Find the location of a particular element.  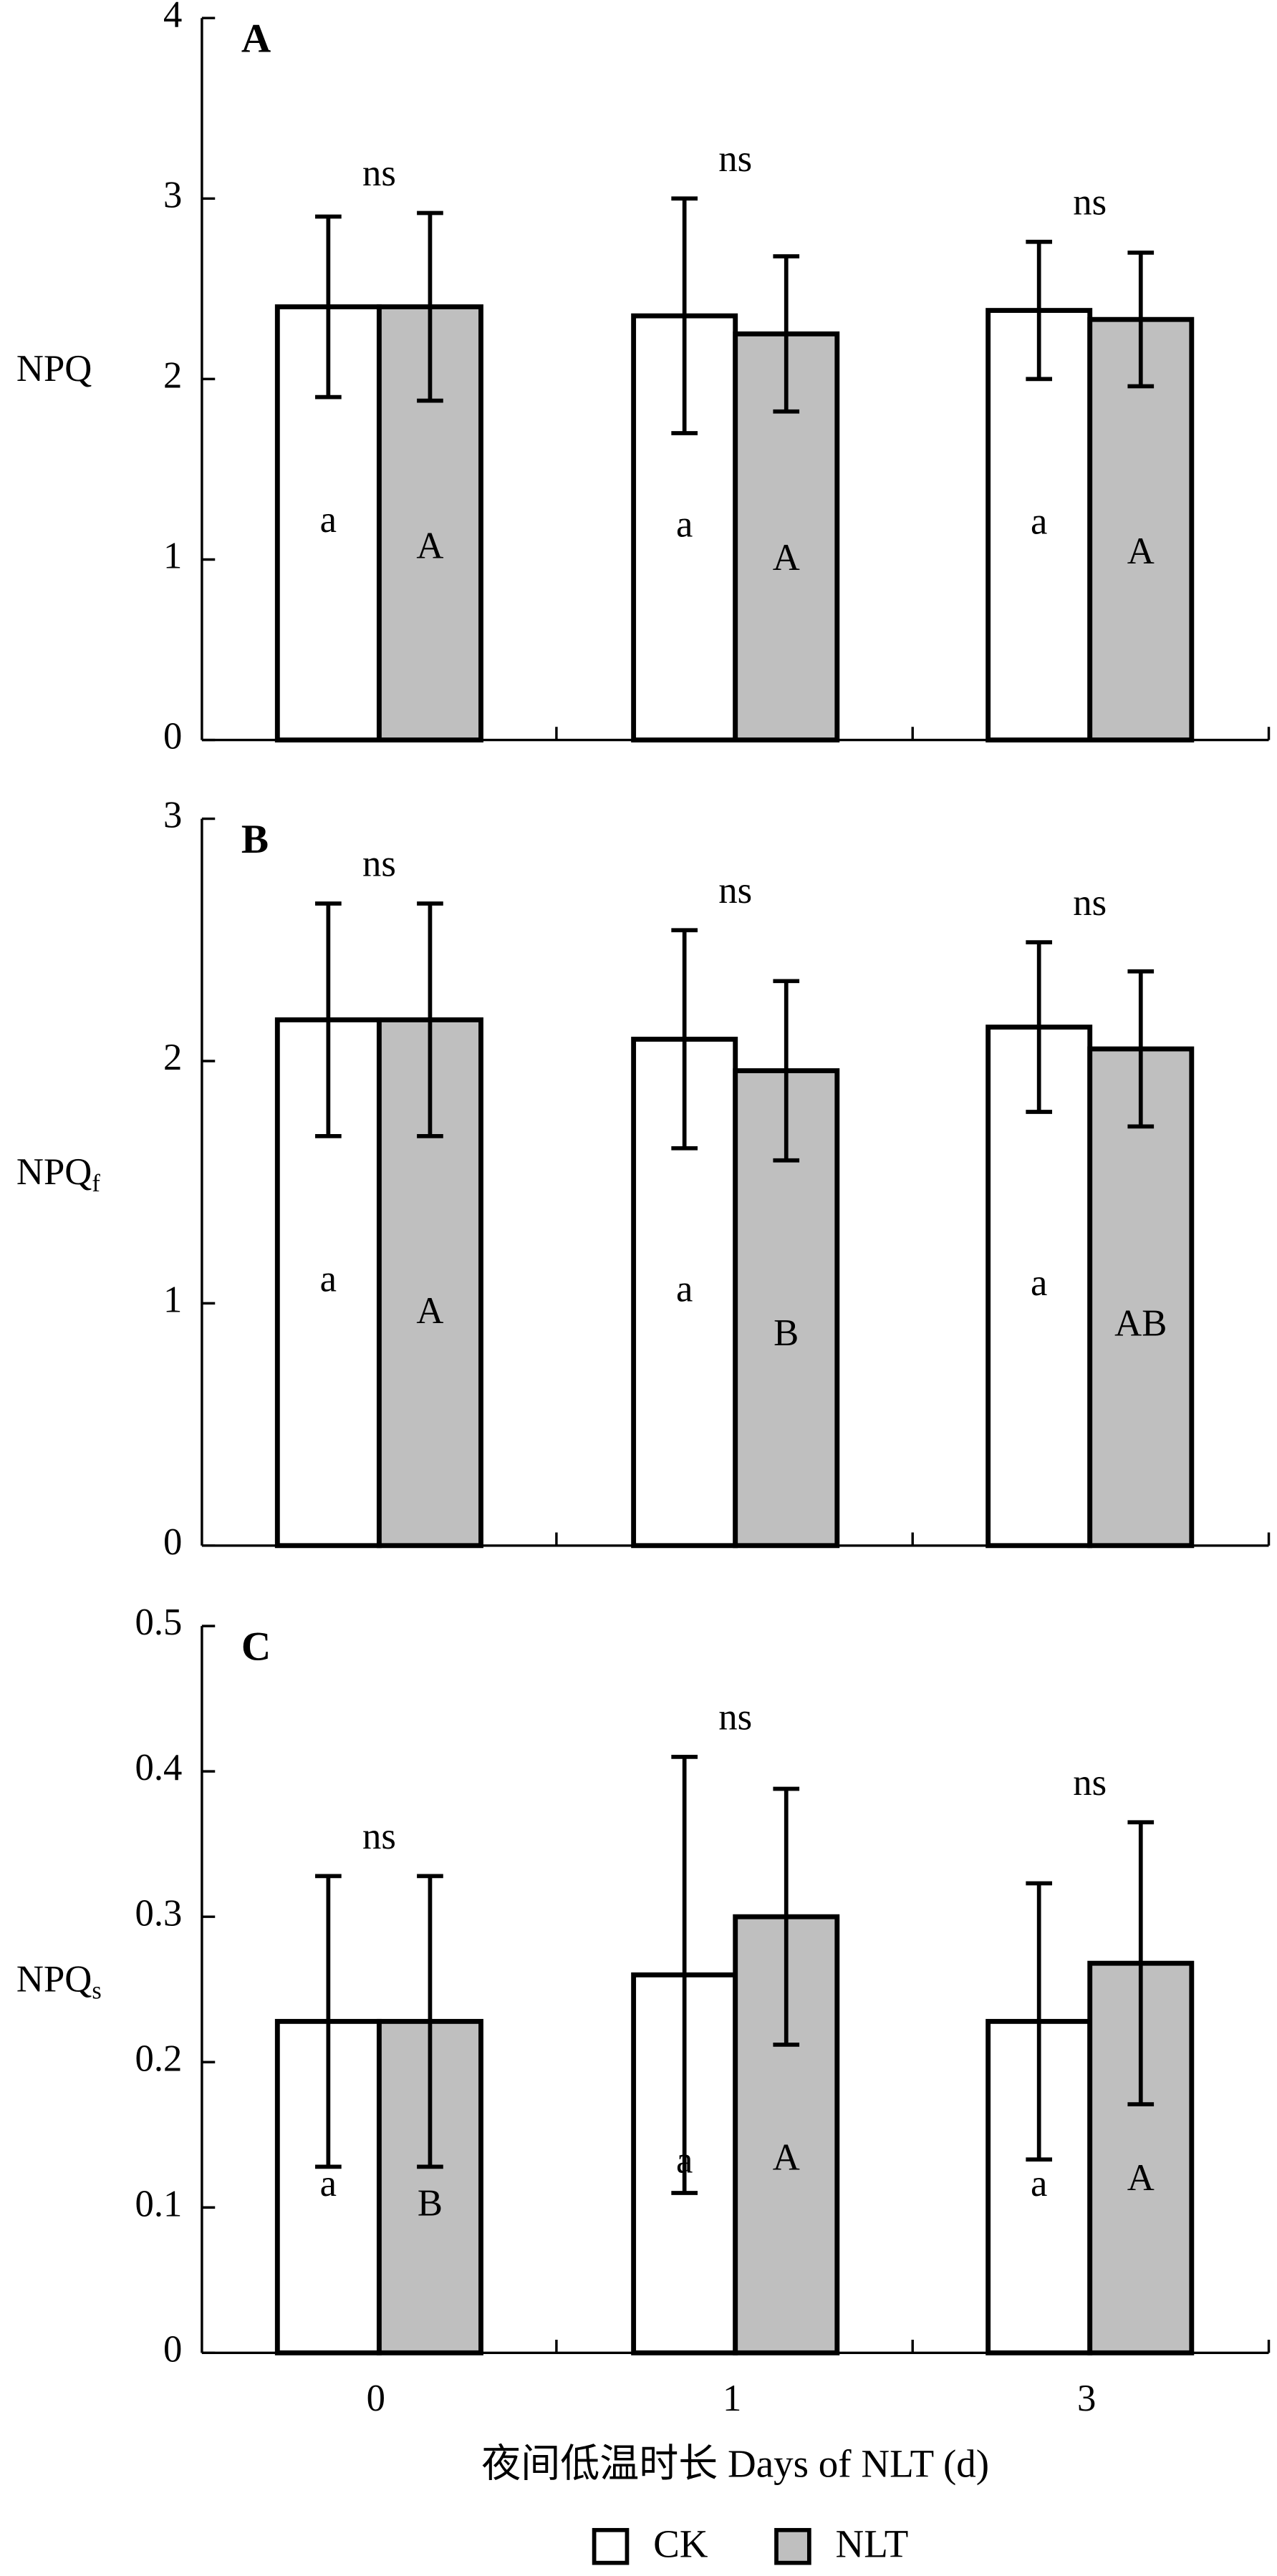

y-tick-label: 0.5 is located at coordinates (159, 1623).